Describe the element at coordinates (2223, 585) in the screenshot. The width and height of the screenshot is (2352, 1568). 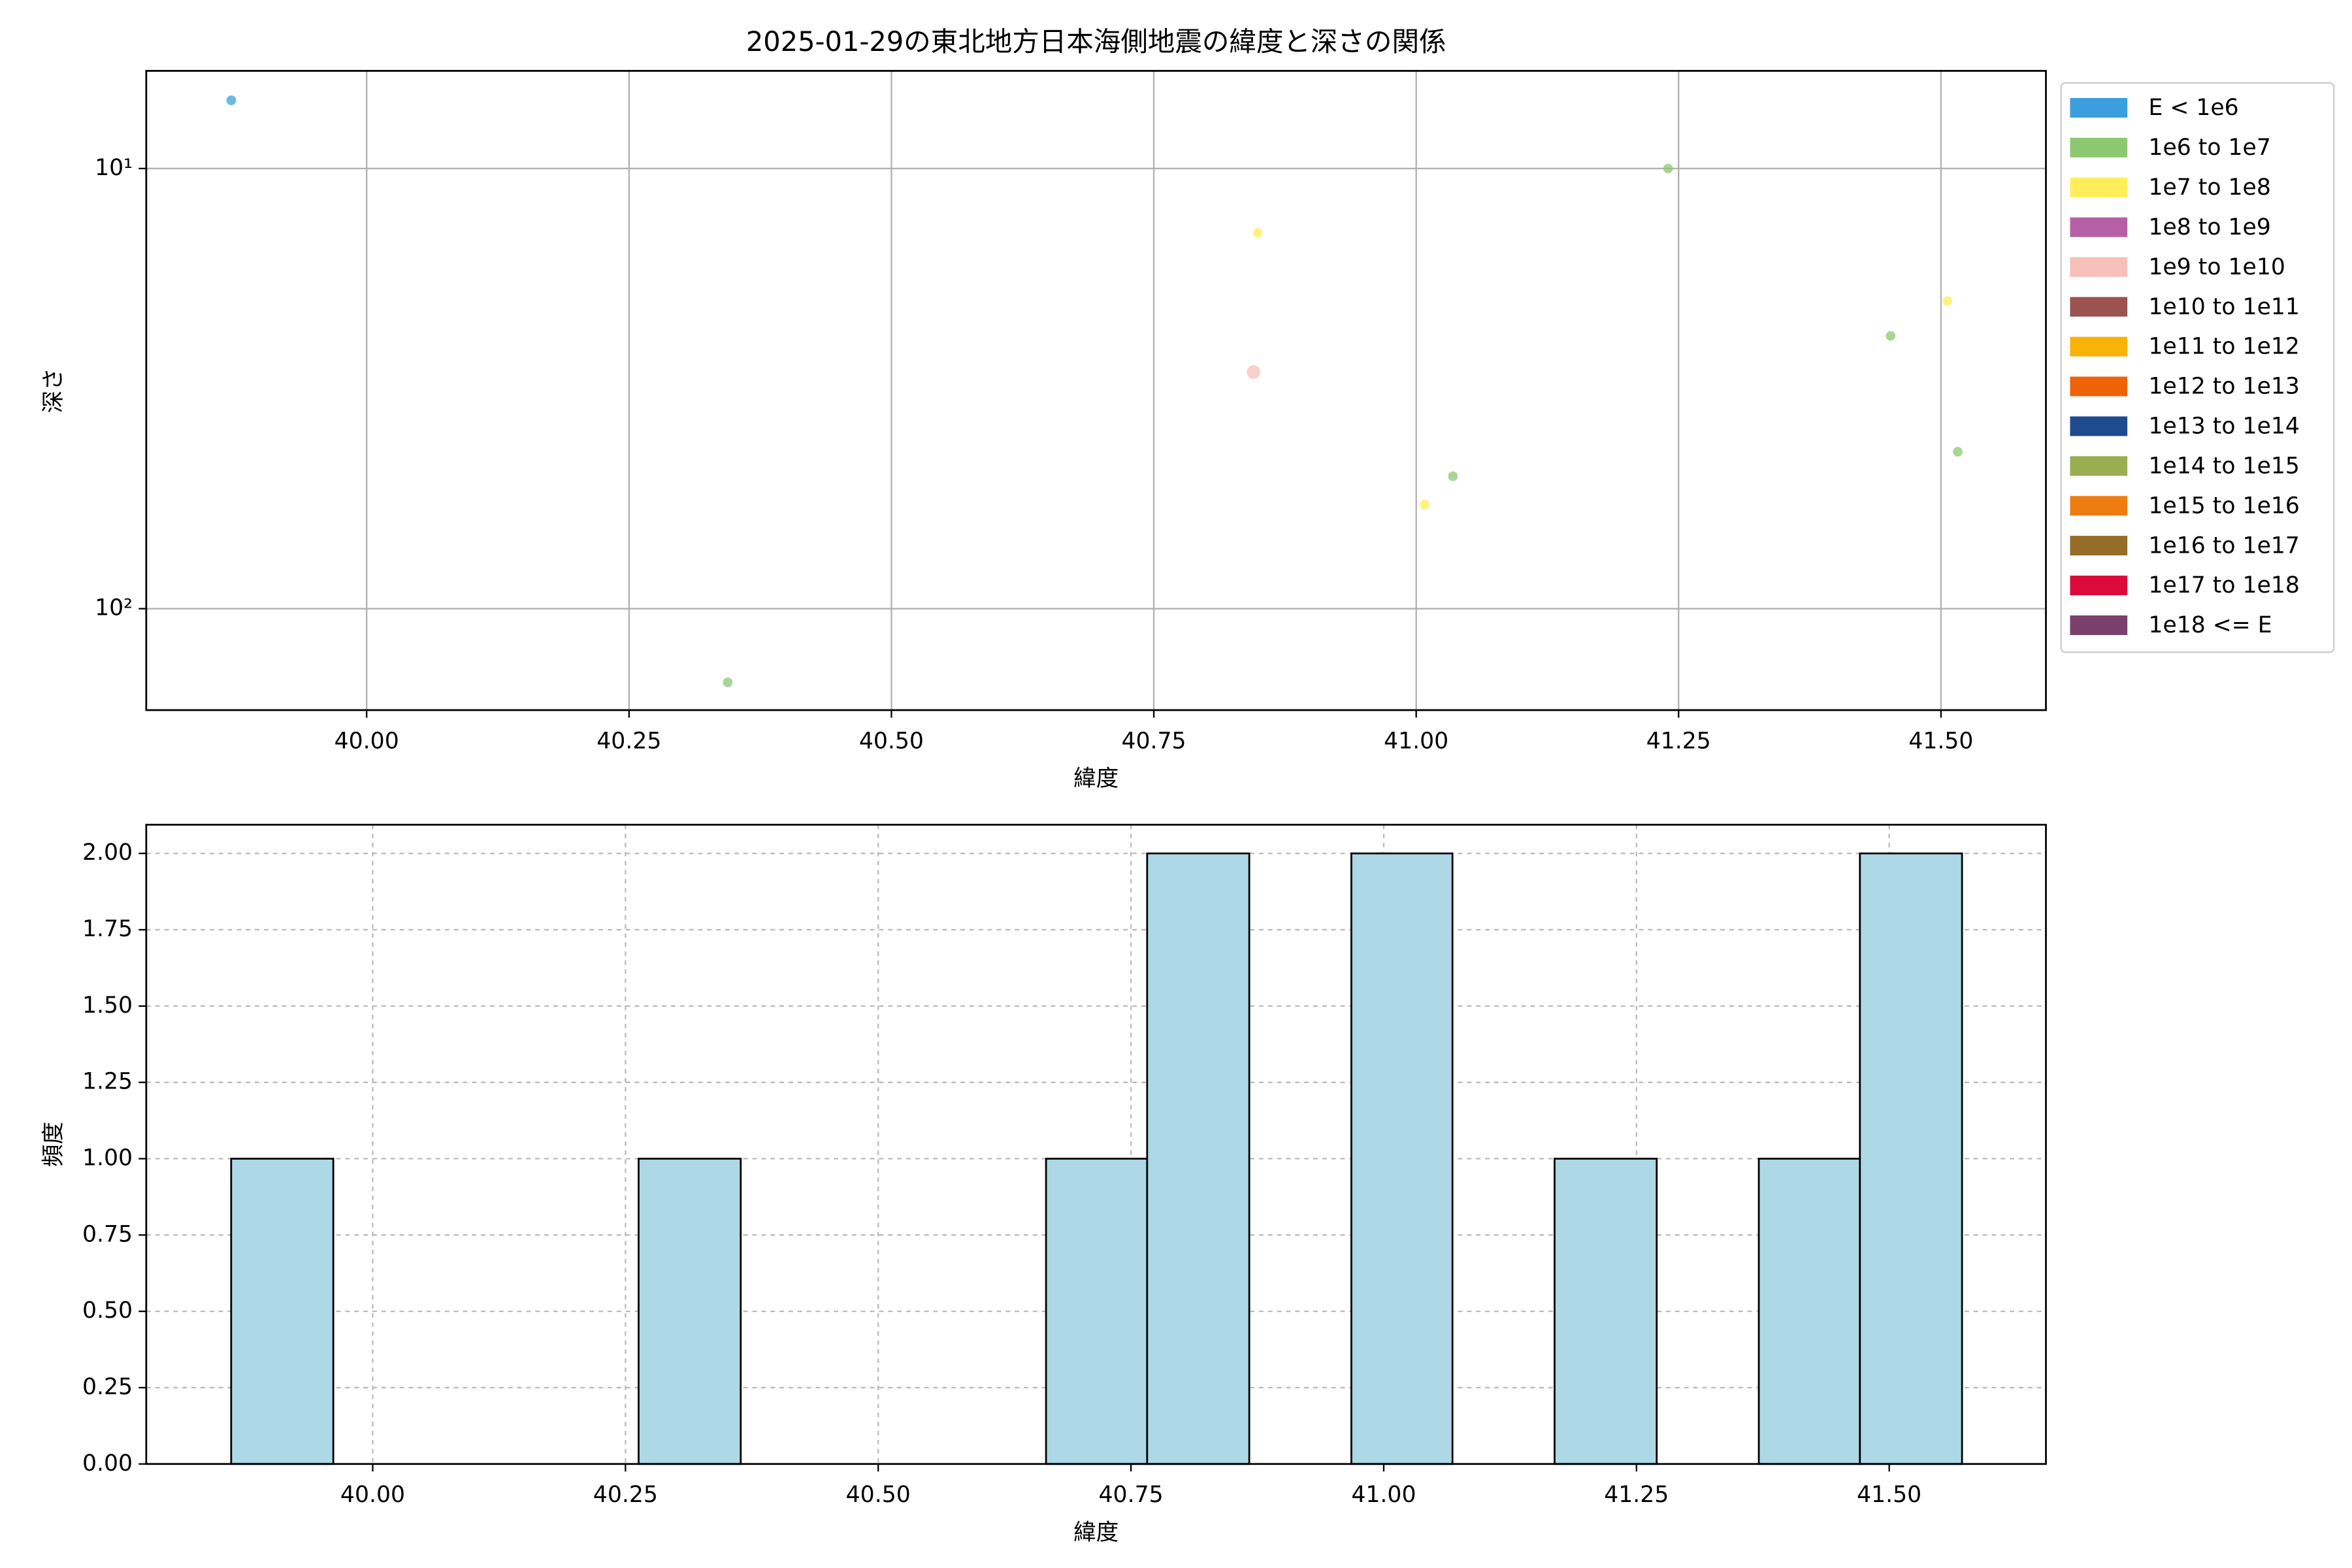
I see `legend-label: 1e17 to 1e18` at that location.